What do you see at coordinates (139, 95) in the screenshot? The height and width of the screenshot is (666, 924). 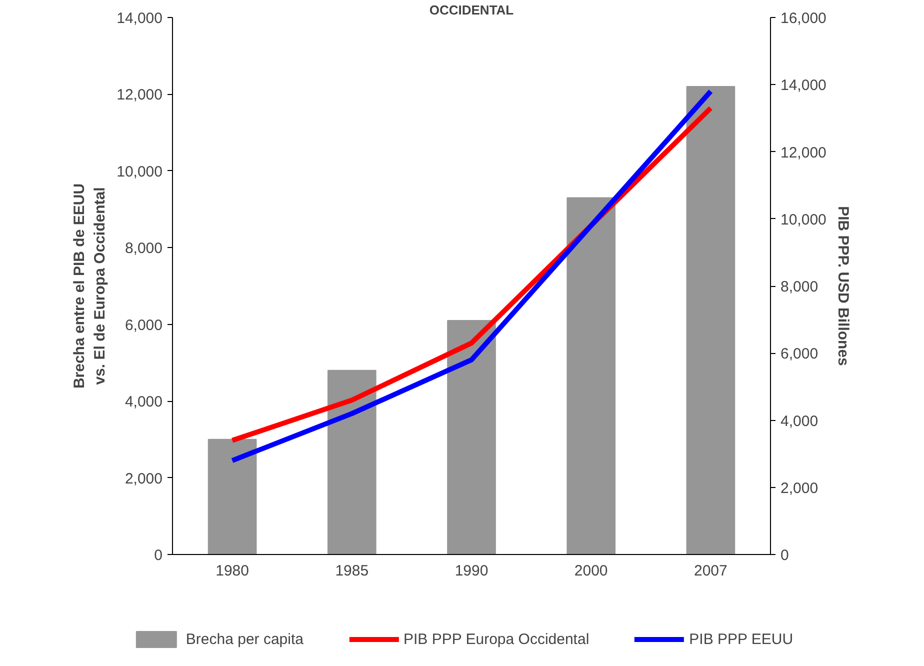 I see `y-tick-label: 12,000` at bounding box center [139, 95].